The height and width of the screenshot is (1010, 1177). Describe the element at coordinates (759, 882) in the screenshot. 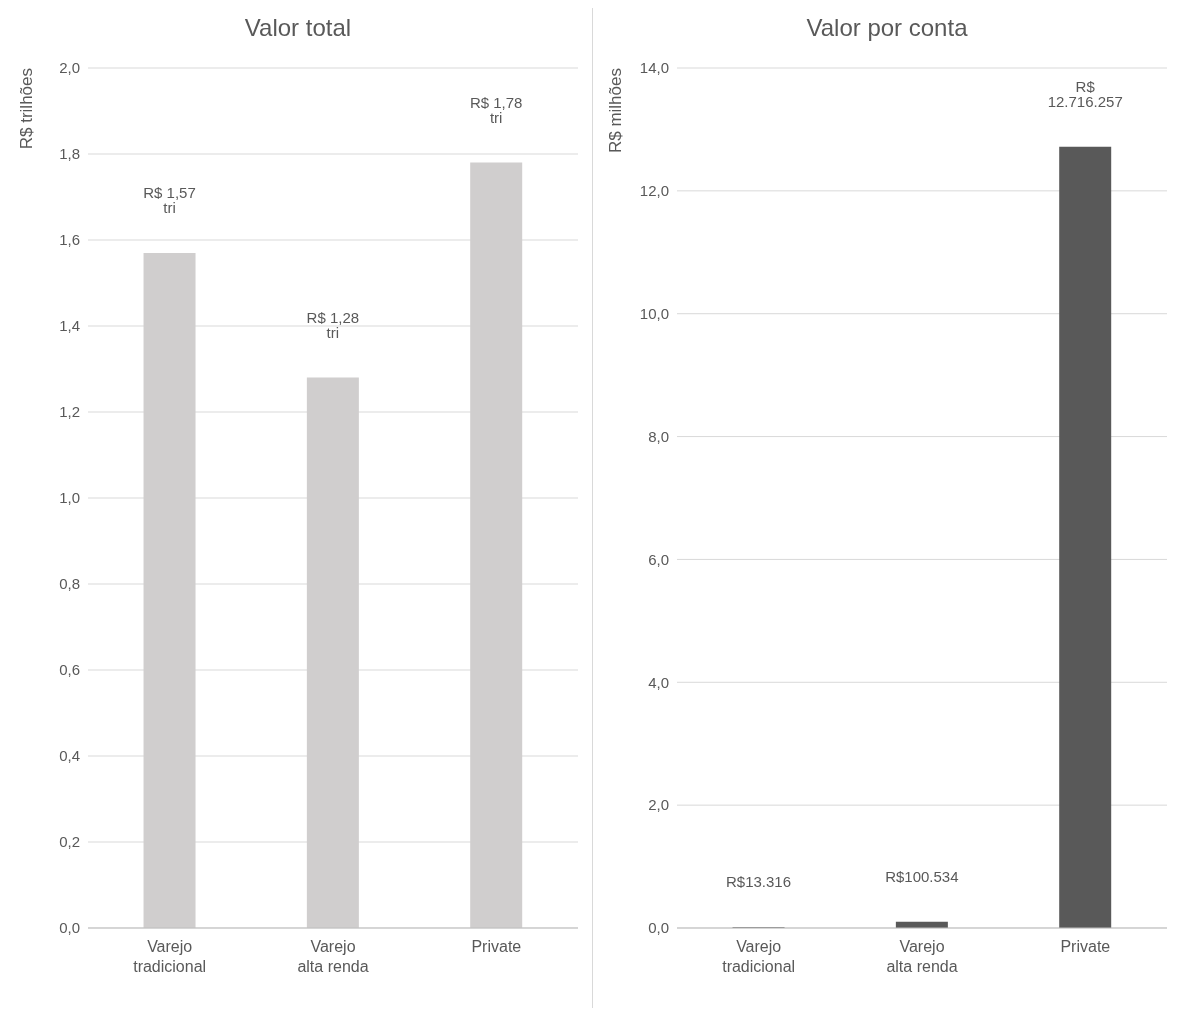

I see `data-label: R$13.316` at that location.